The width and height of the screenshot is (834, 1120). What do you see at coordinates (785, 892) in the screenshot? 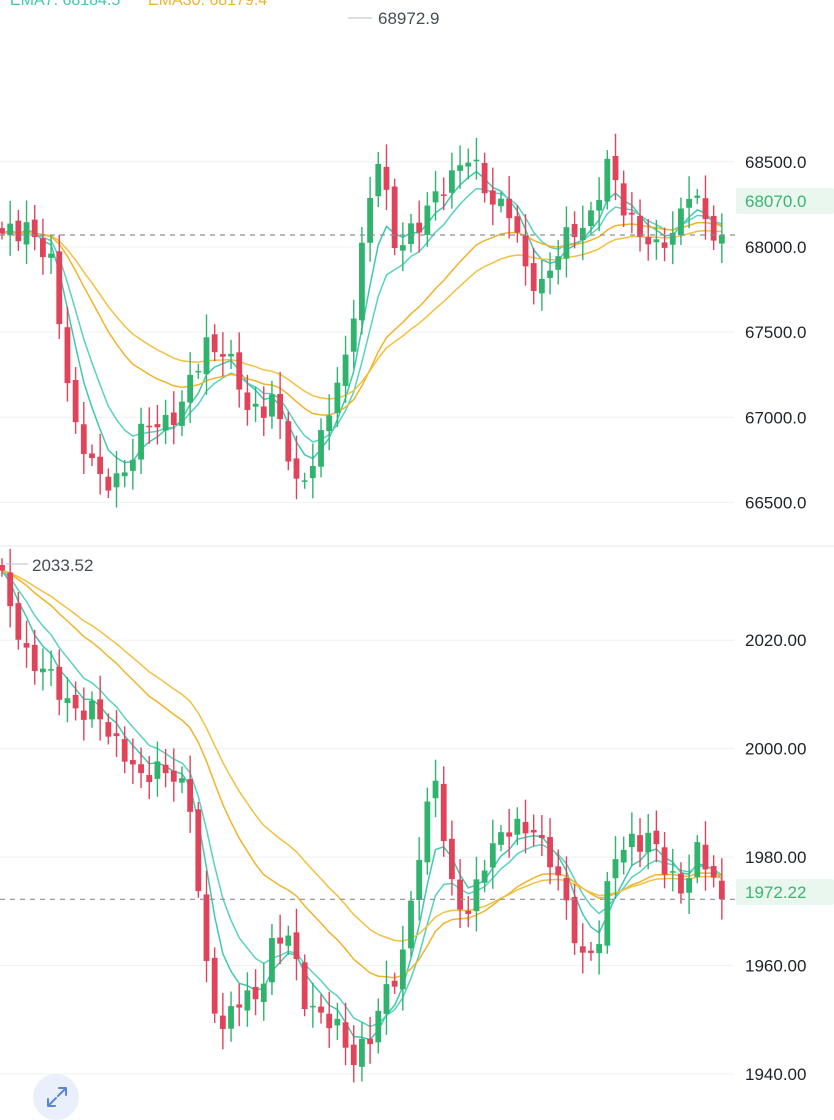
I see `bottom-current-price-tag` at bounding box center [785, 892].